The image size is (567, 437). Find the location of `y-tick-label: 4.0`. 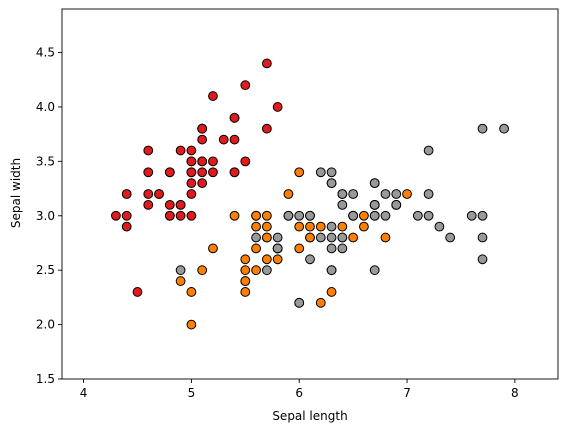

y-tick-label: 4.0 is located at coordinates (45, 107).